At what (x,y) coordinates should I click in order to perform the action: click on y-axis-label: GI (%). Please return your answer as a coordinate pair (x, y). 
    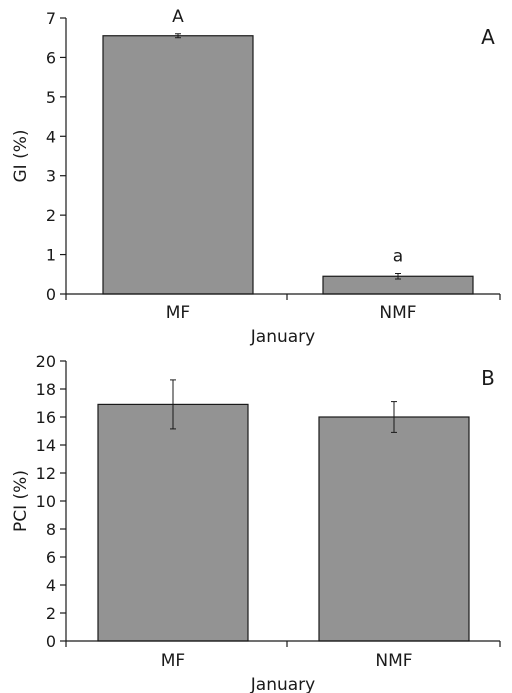
    Looking at the image, I should click on (21, 155).